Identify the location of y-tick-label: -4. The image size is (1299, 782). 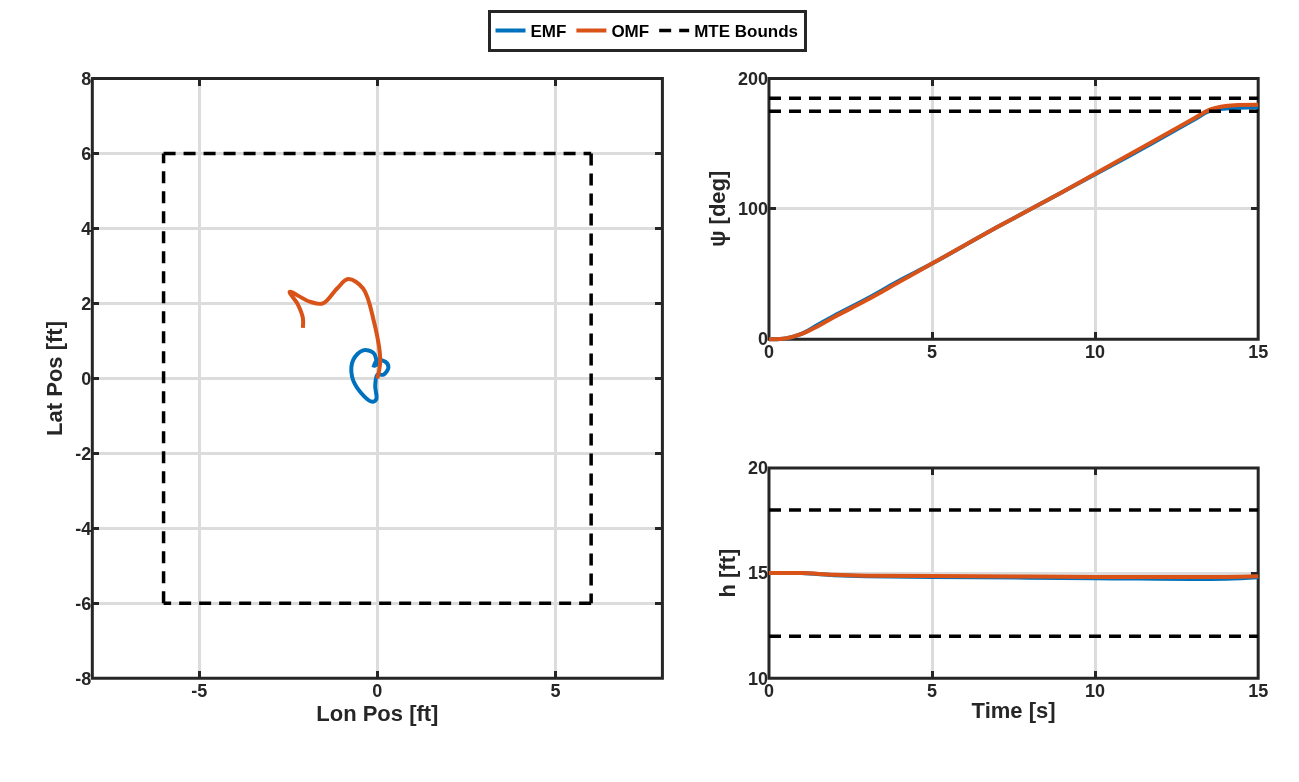
(83, 528).